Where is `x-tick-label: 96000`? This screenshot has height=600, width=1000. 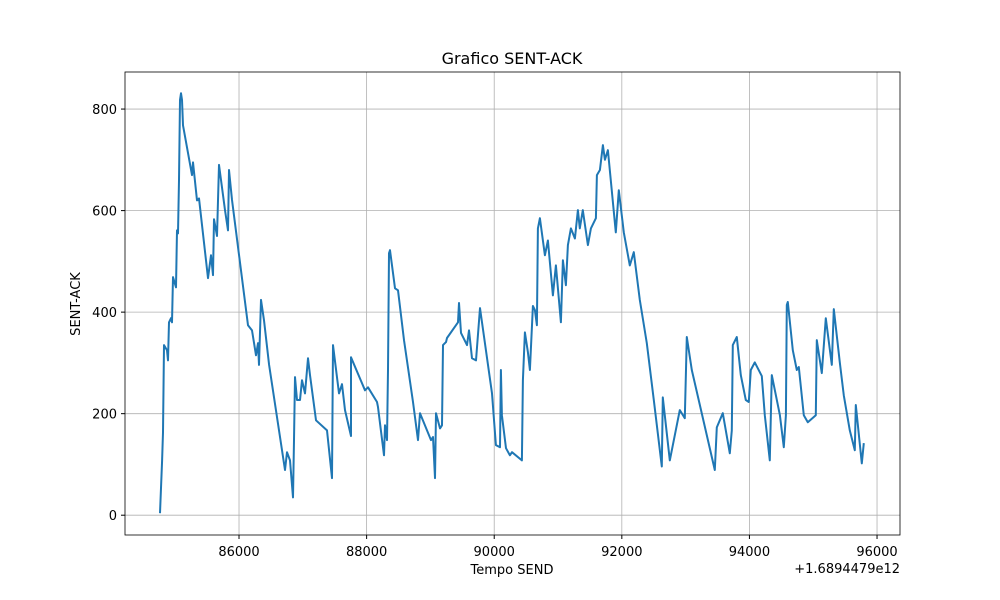 x-tick-label: 96000 is located at coordinates (876, 552).